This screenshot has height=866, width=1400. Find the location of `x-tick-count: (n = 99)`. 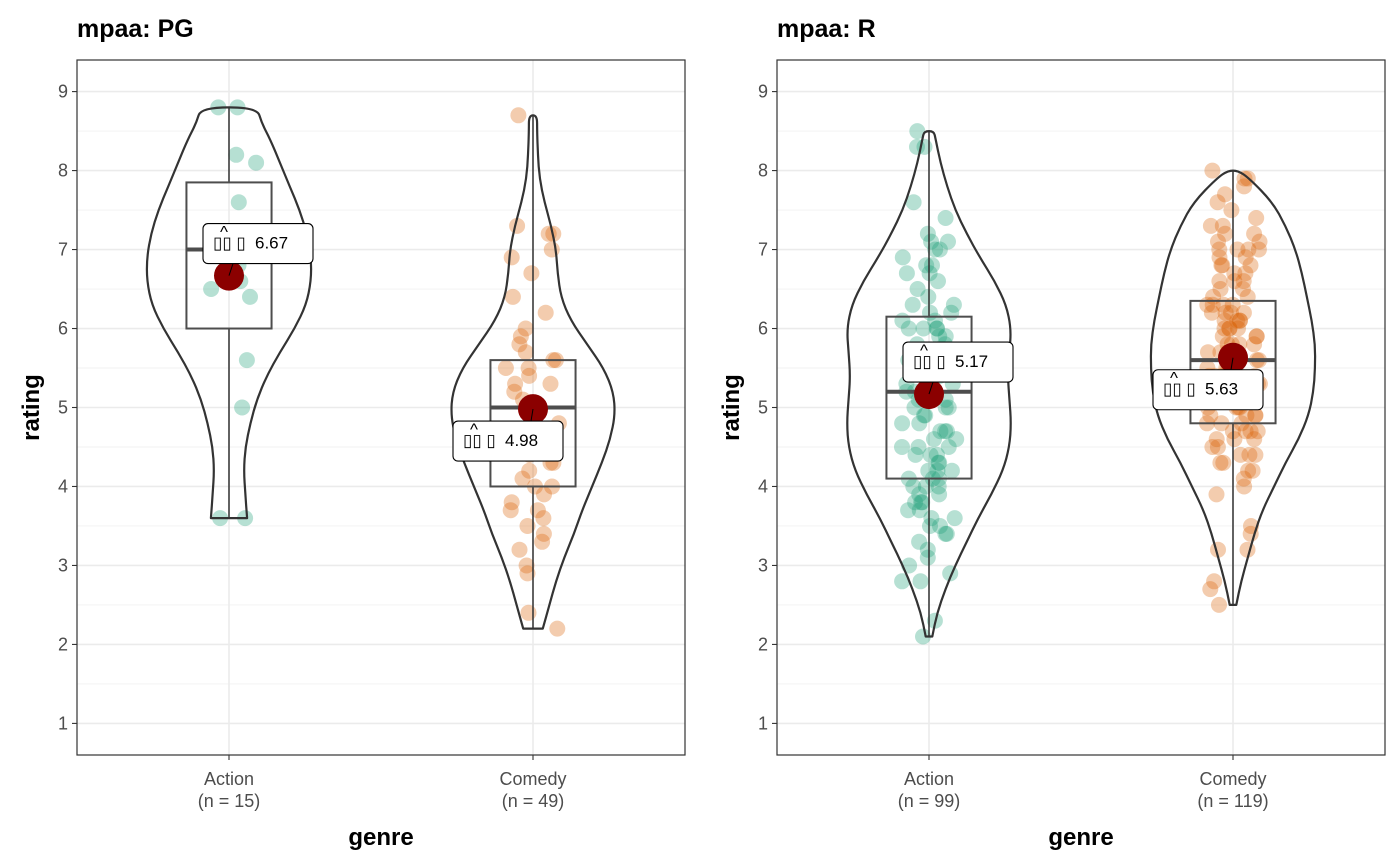

x-tick-count: (n = 99) is located at coordinates (929, 801).